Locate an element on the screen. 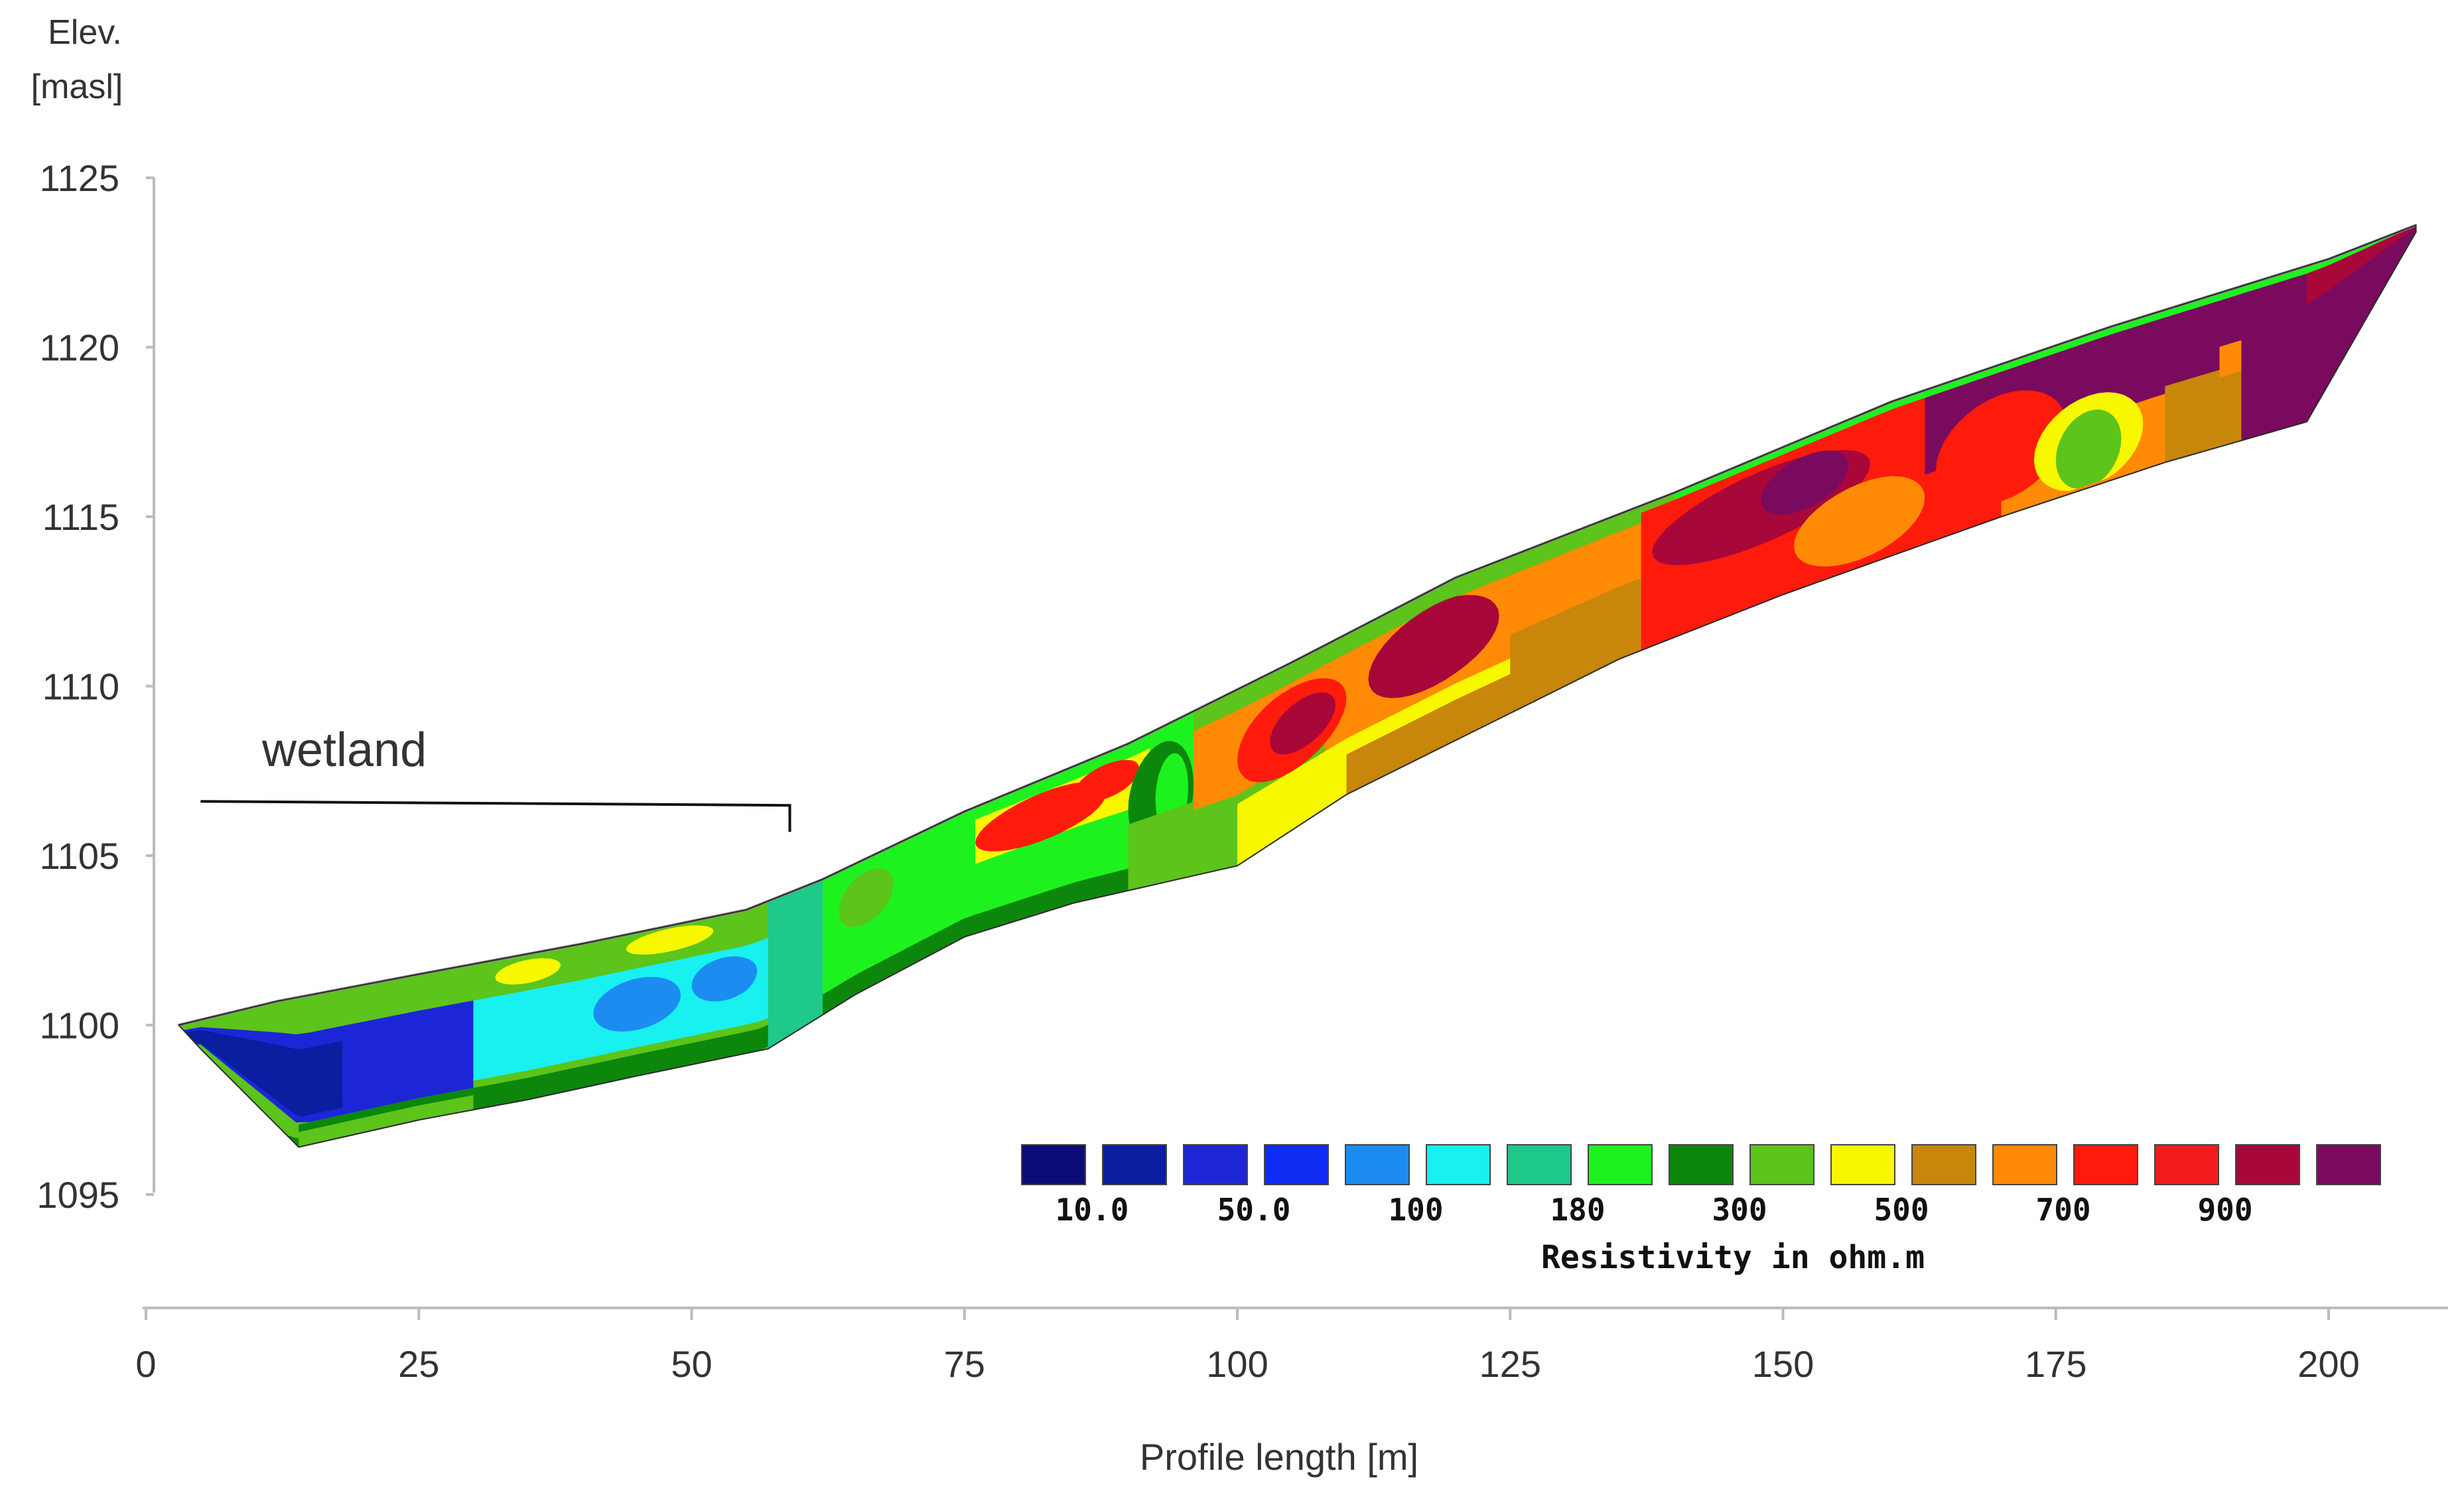 The height and width of the screenshot is (1491, 2464). resistivity-legend: 10.0 50.0 100 180 300 500 700 900 is located at coordinates (1701, 1186).